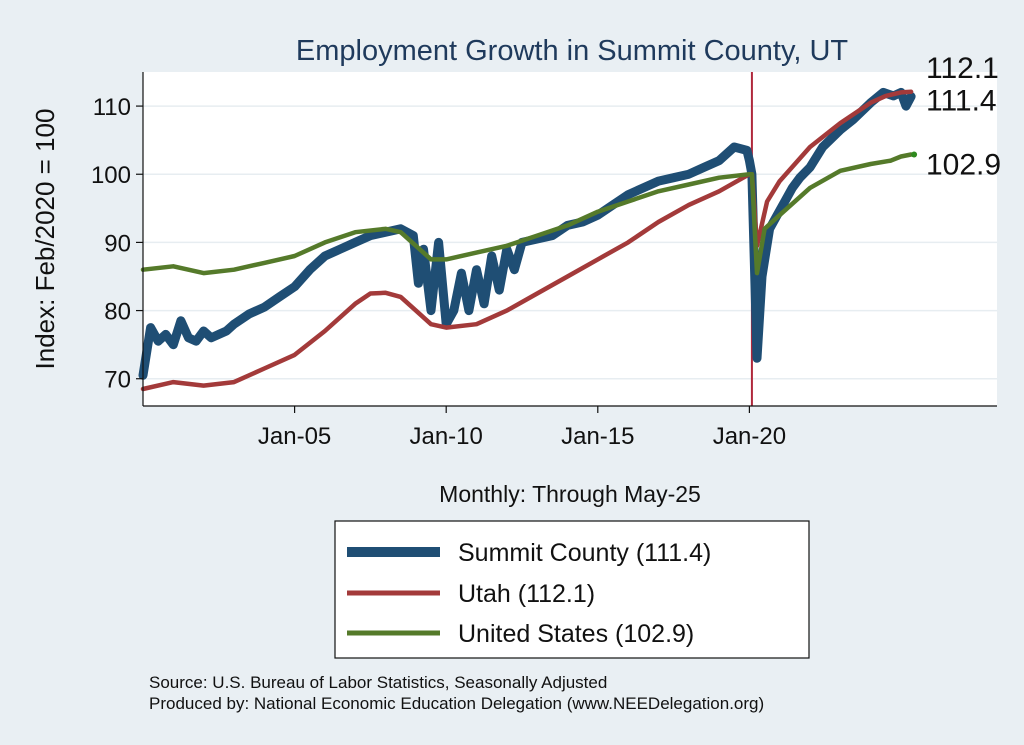 The width and height of the screenshot is (1024, 745). What do you see at coordinates (526, 594) in the screenshot?
I see `legend-label-utah: Utah (112.1)` at bounding box center [526, 594].